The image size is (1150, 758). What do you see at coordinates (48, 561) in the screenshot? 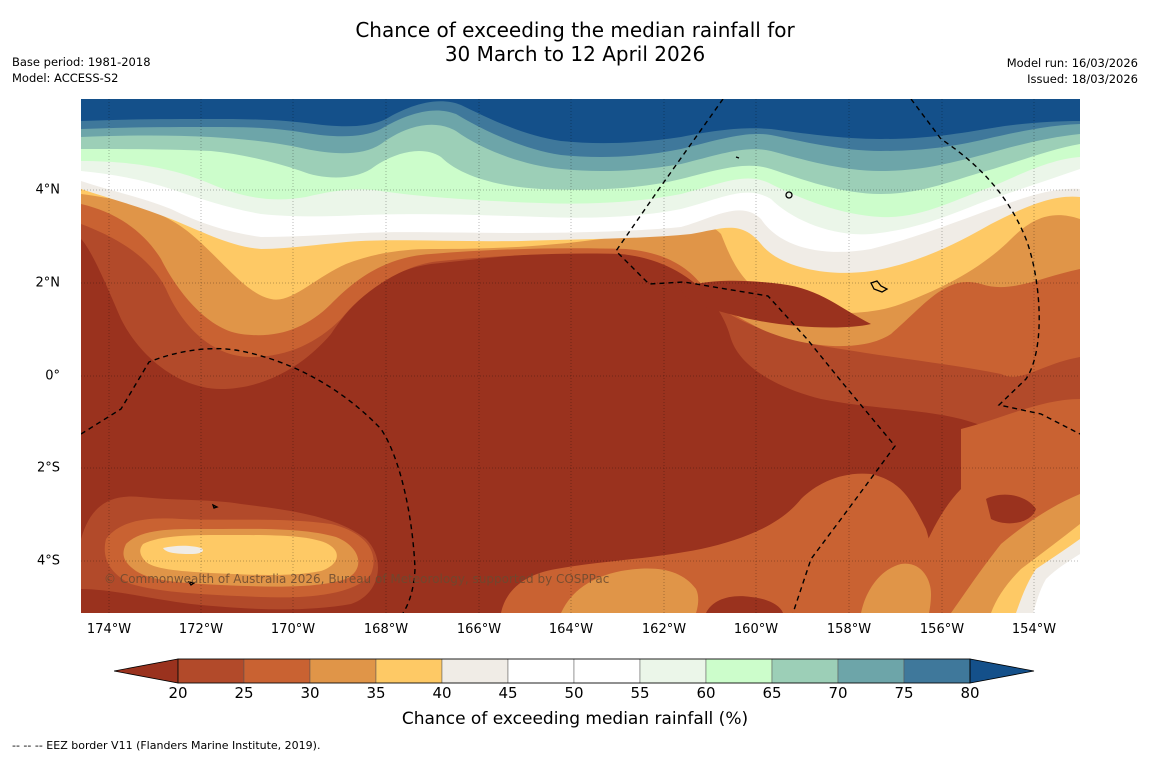
I see `lat-label-4s: 4°S` at bounding box center [48, 561].